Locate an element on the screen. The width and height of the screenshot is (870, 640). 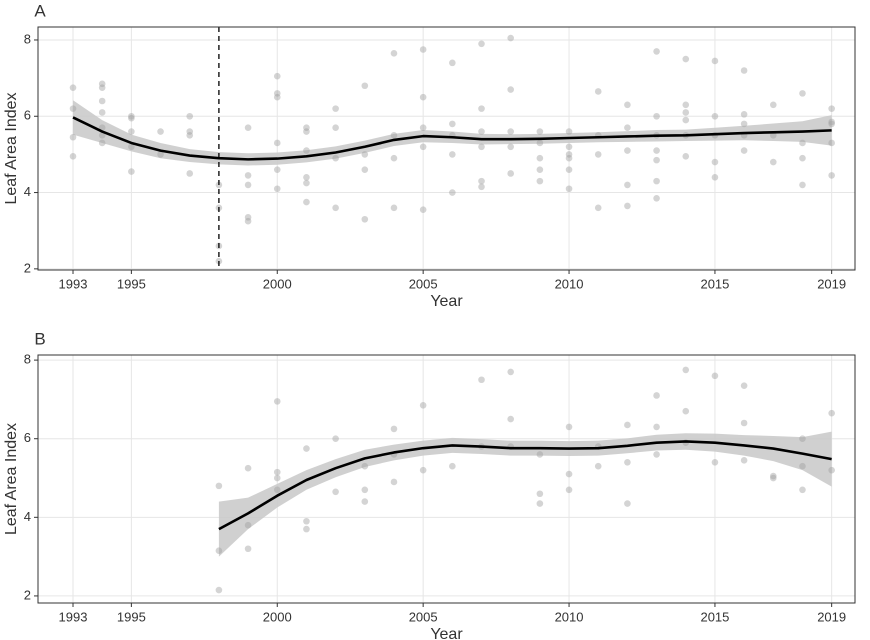
confidence-band is located at coordinates (452, 133).